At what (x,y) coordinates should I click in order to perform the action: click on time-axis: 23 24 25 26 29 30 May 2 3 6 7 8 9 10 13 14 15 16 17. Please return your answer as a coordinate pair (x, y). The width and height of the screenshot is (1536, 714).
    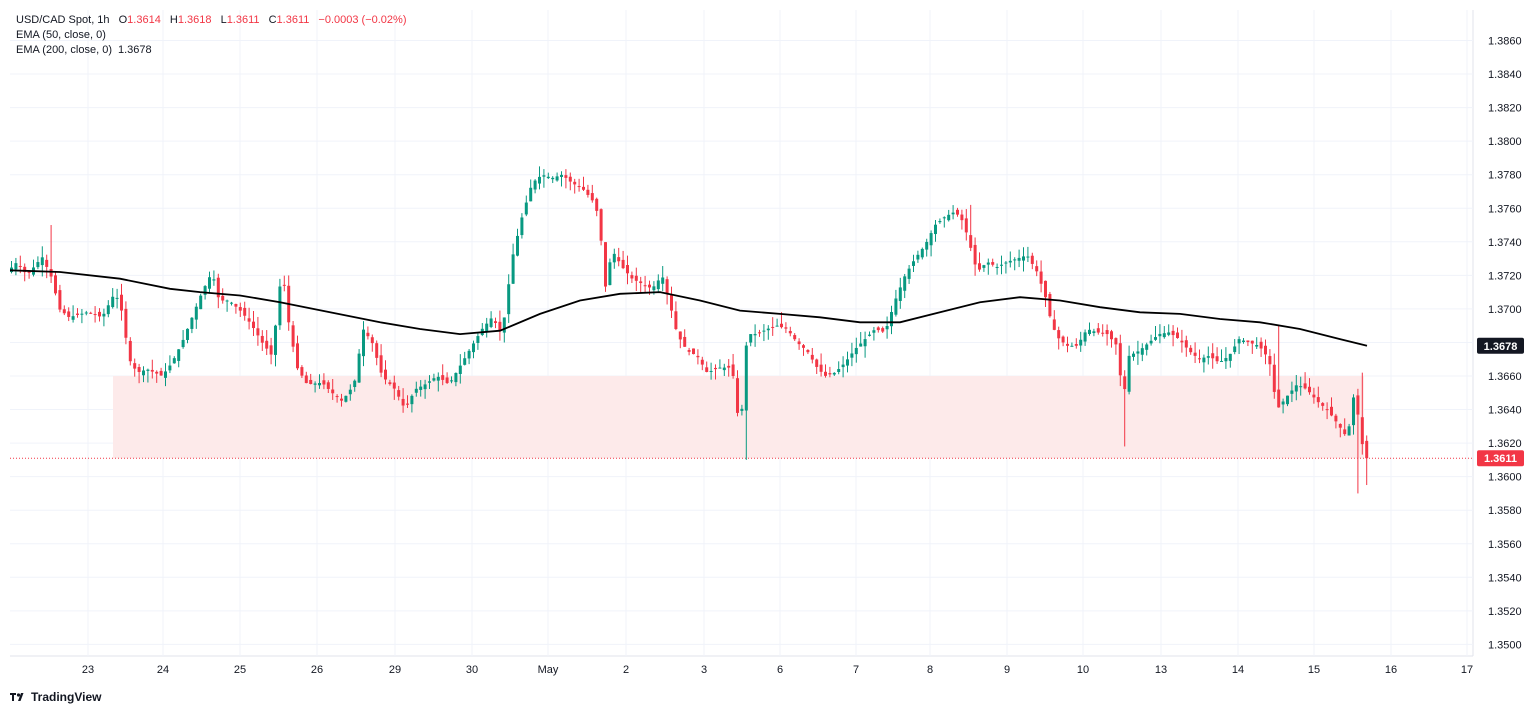
    Looking at the image, I should click on (777, 670).